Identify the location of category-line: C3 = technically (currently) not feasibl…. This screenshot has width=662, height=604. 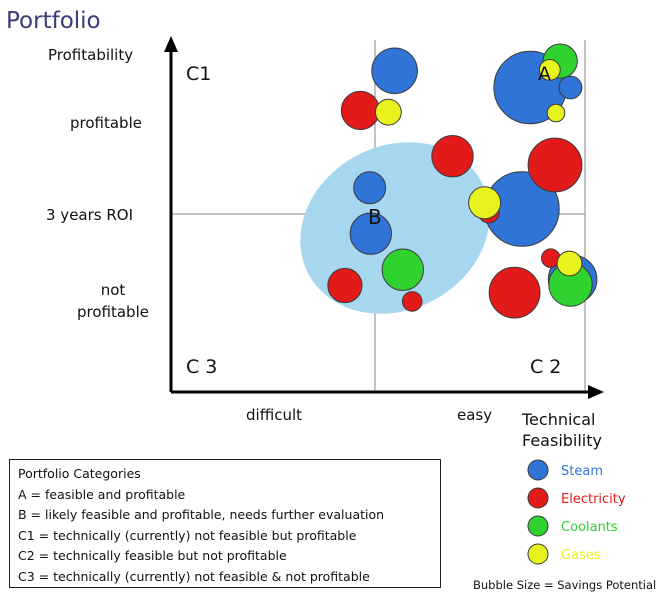
(194, 576).